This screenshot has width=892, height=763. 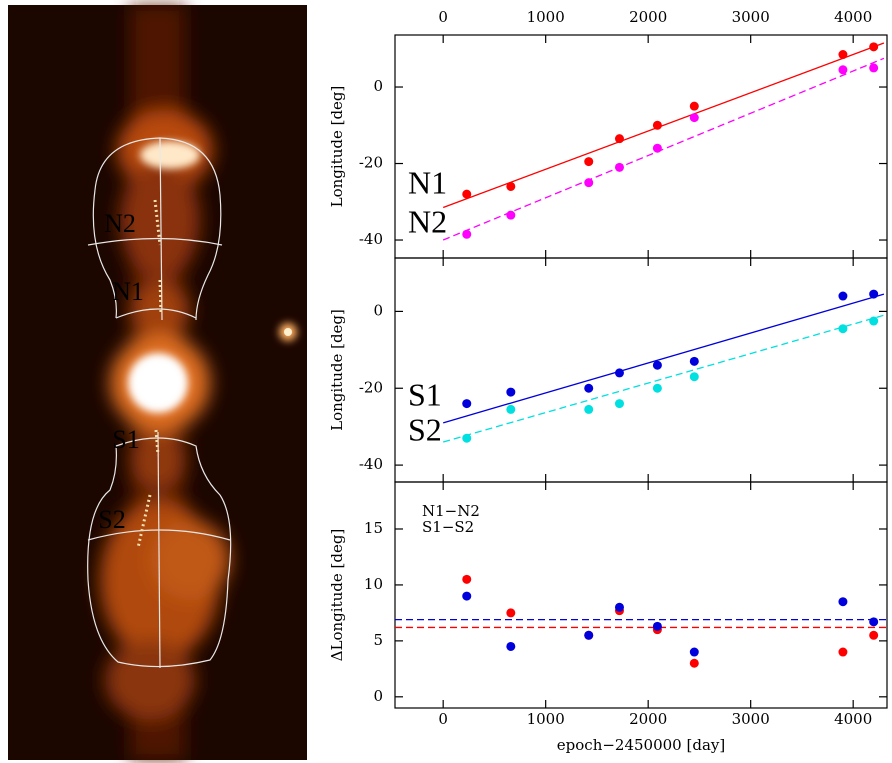 I want to click on legend-entry: S1−S2, so click(x=448, y=527).